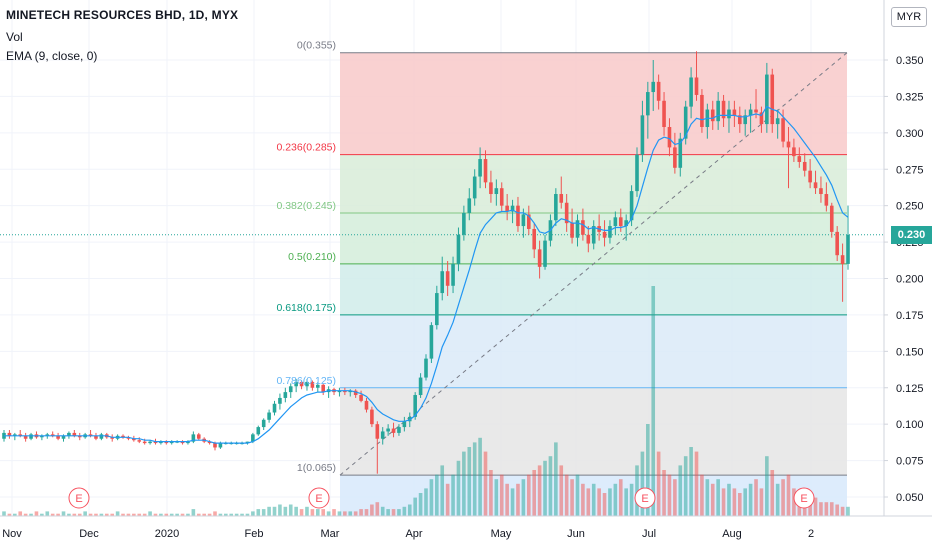 The image size is (932, 550). I want to click on x-tick-label: Aug, so click(732, 534).